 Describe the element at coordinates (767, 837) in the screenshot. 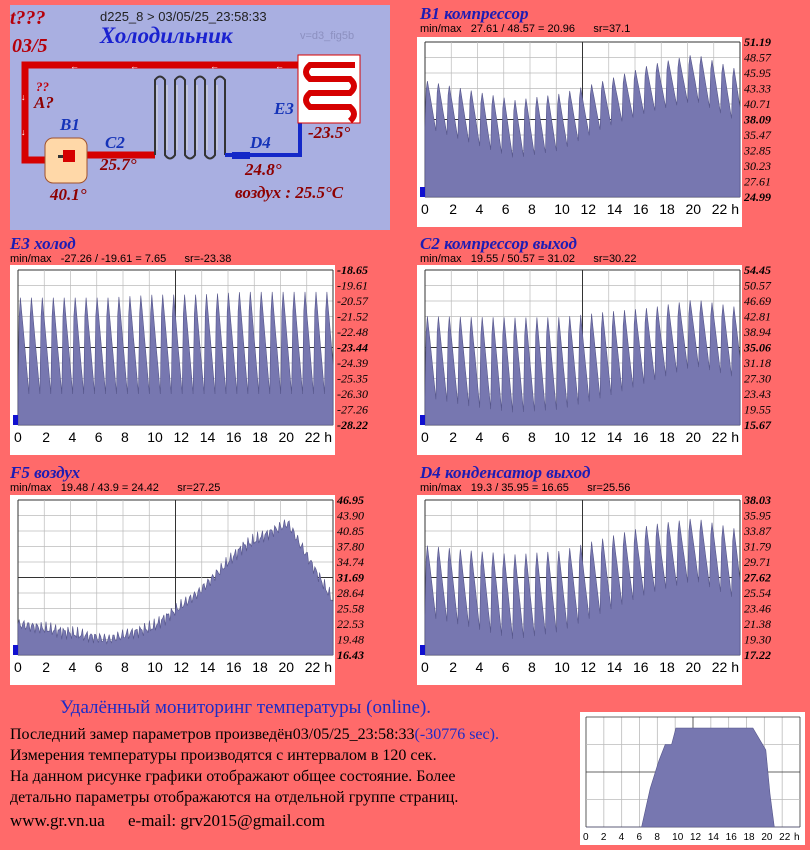

I see `mini-x-tick-label: 20` at that location.